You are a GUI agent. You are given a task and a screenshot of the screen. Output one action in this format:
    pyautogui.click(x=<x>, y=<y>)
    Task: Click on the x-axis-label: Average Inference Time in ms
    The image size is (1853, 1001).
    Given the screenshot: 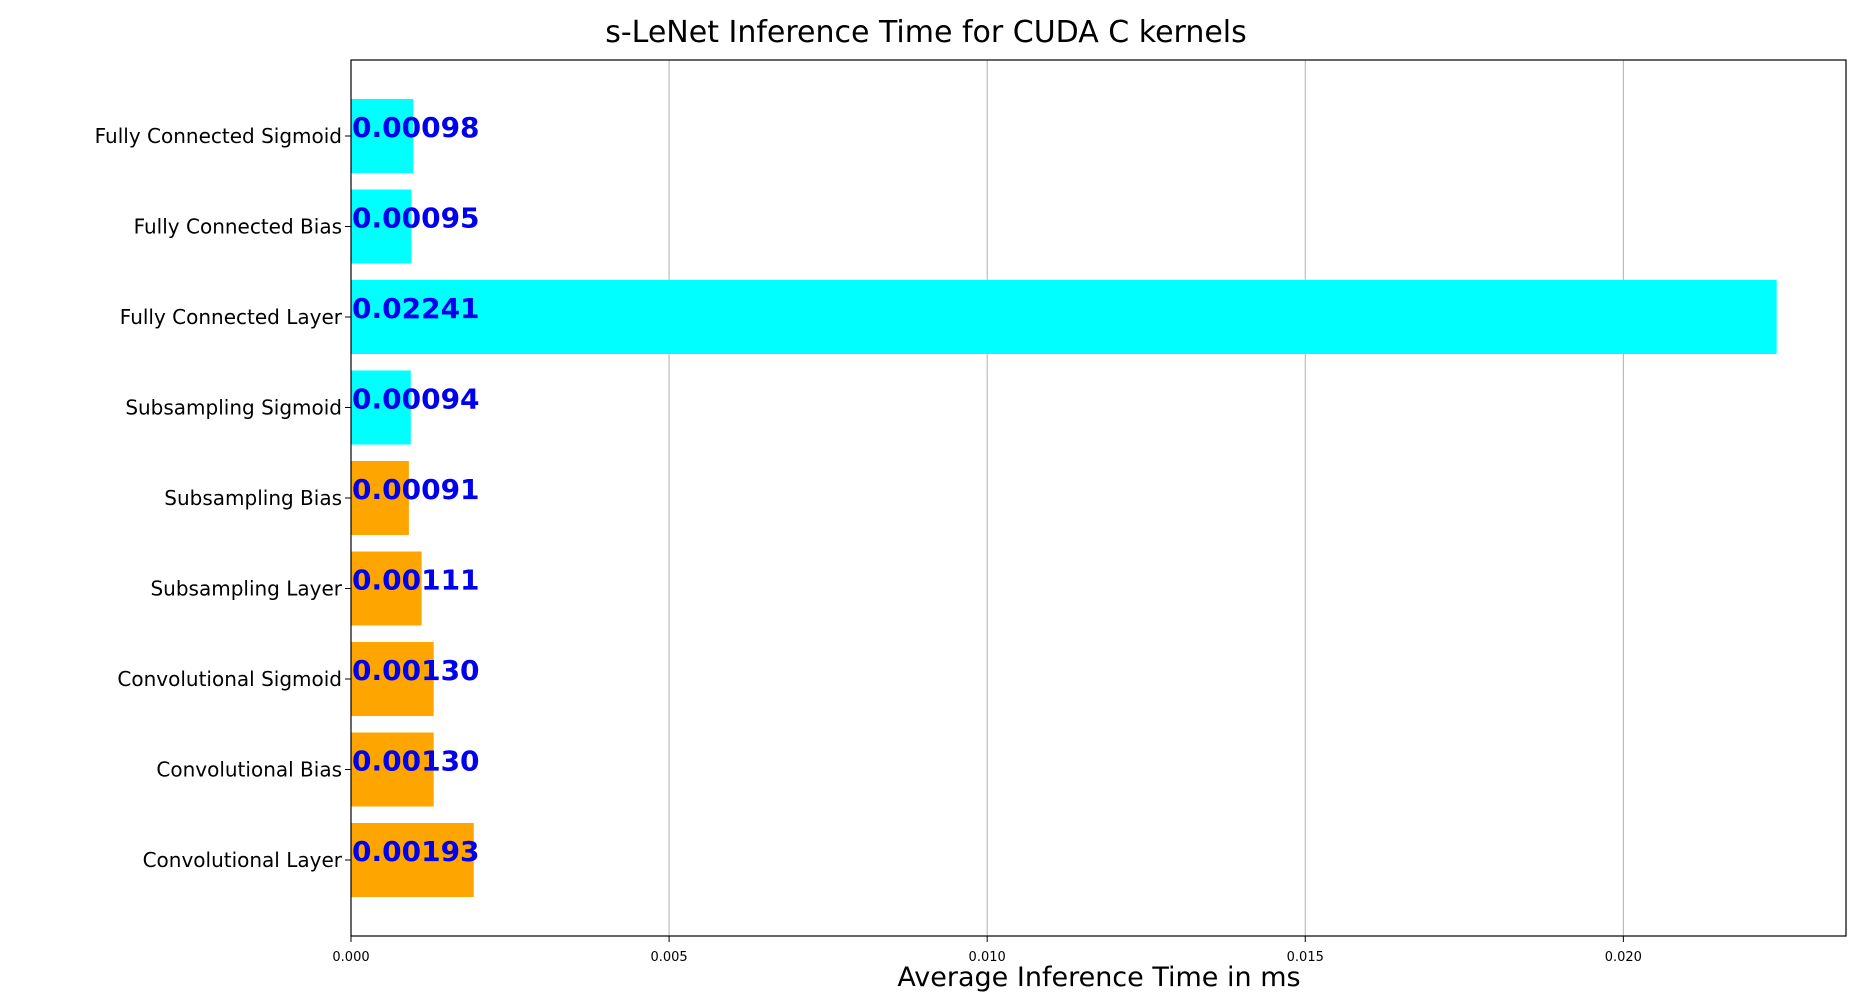 What is the action you would take?
    pyautogui.click(x=1098, y=977)
    